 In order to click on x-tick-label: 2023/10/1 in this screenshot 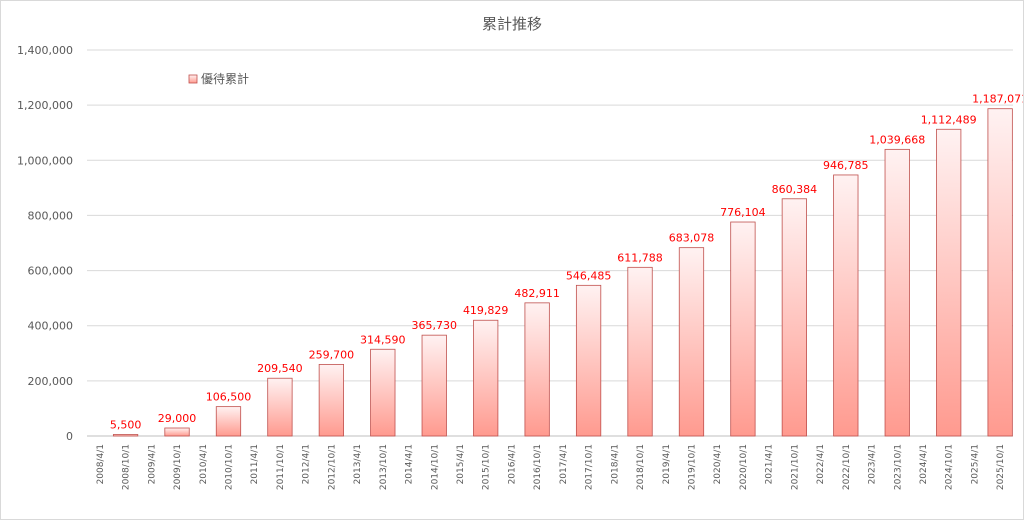, I will do `click(898, 467)`.